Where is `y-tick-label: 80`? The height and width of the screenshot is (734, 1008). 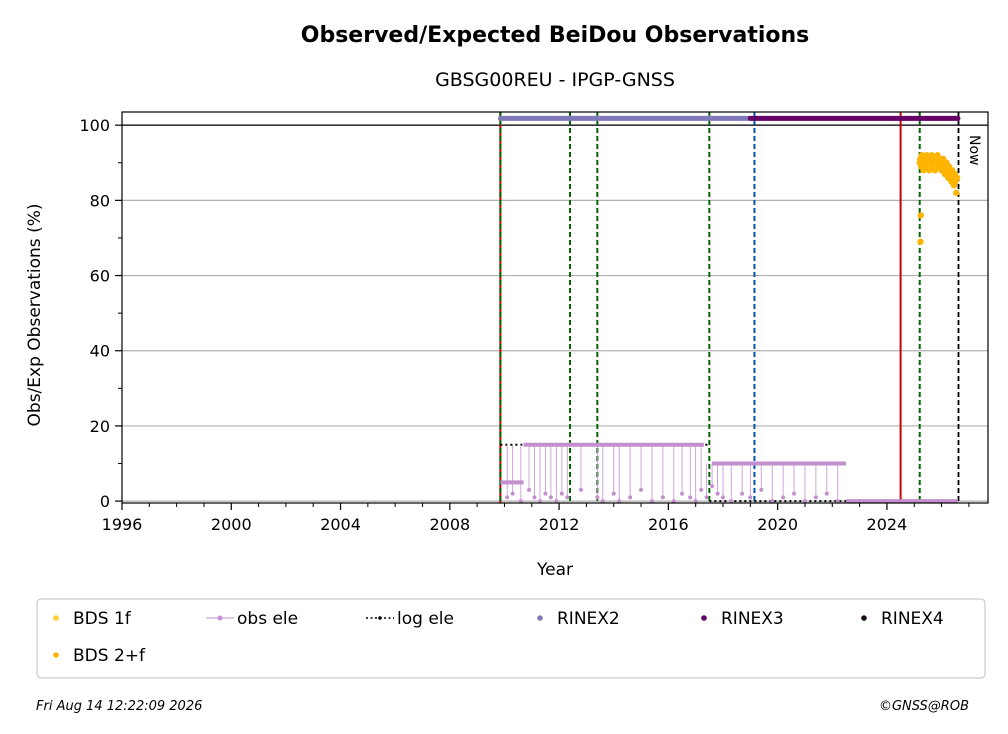
y-tick-label: 80 is located at coordinates (100, 200).